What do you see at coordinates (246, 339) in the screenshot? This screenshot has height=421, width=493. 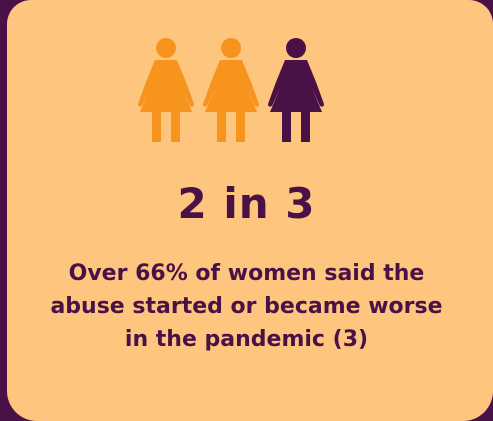 I see `caption-line: in the pandemic (3)` at bounding box center [246, 339].